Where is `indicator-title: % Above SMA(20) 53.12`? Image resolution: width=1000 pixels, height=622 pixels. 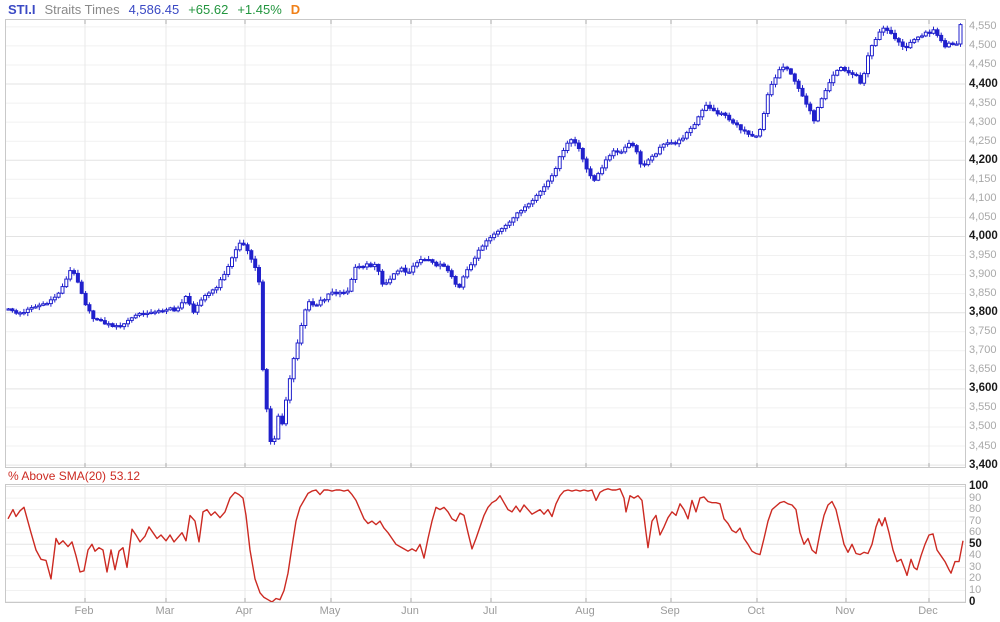 indicator-title: % Above SMA(20) 53.12 is located at coordinates (76, 476).